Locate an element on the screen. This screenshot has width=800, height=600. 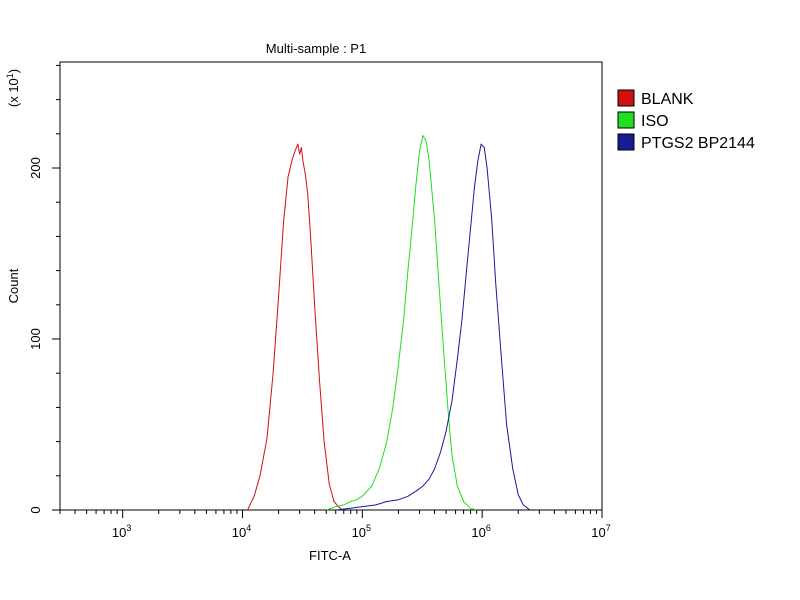
y-multiplier-label: (x 101) is located at coordinates (13, 88).